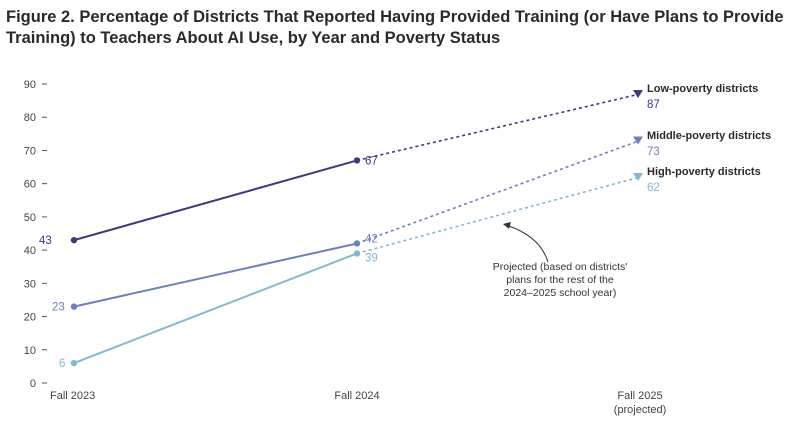 The image size is (800, 439). What do you see at coordinates (704, 172) in the screenshot?
I see `series-name-label: High-poverty districts` at bounding box center [704, 172].